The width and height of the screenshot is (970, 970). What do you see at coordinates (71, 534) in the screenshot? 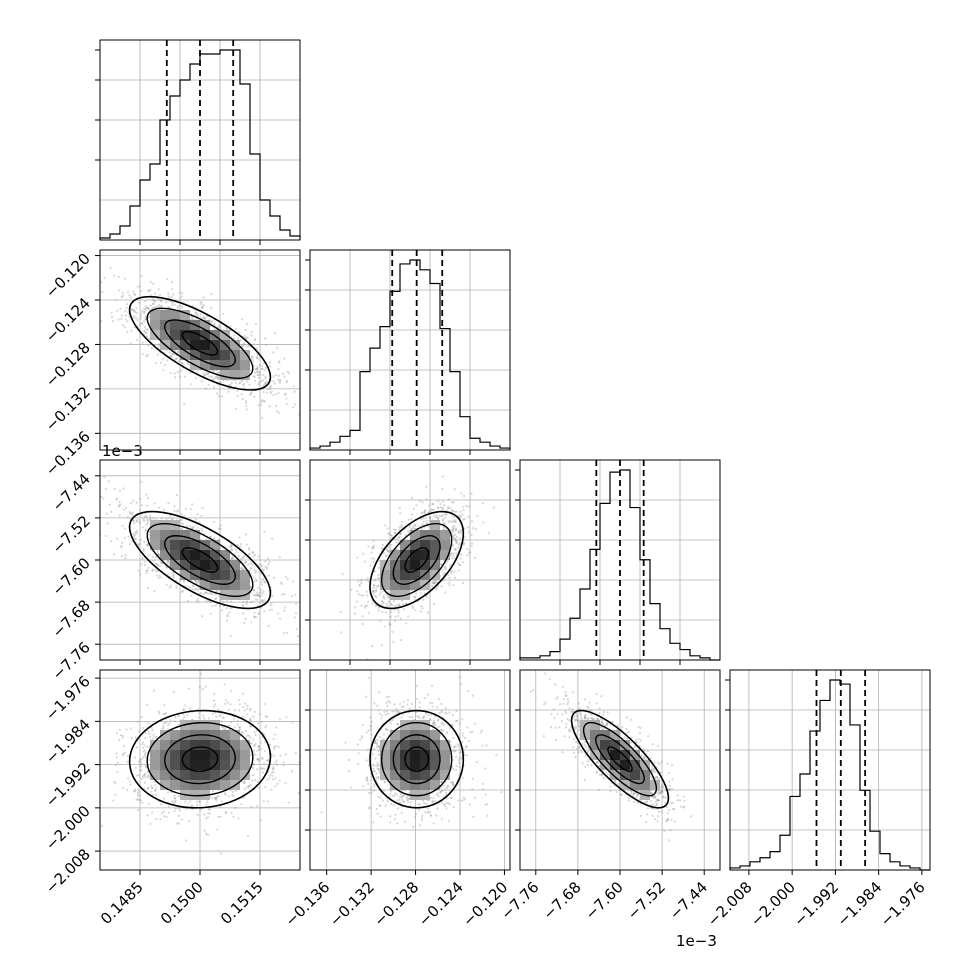
I see `y-tick-label: −7.52` at bounding box center [71, 534].